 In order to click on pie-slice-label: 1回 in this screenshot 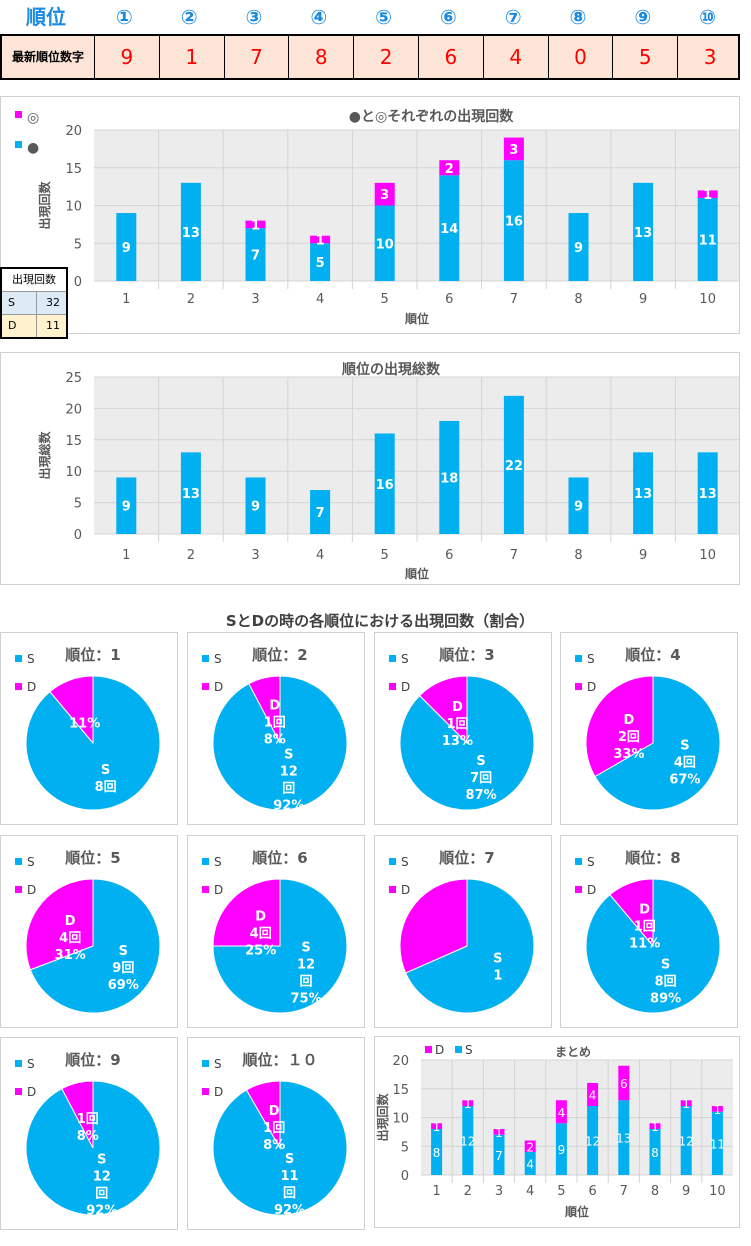, I will do `click(275, 723)`.